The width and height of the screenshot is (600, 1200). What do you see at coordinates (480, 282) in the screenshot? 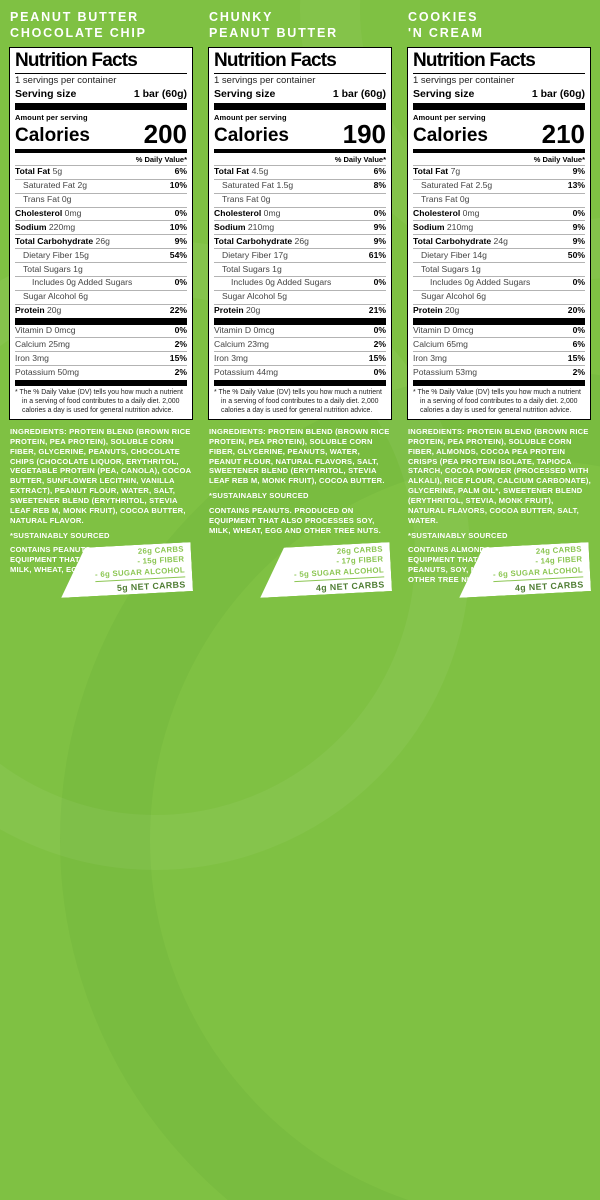
I see `nutrient-label: Includes 0g Added Sugars` at bounding box center [480, 282].